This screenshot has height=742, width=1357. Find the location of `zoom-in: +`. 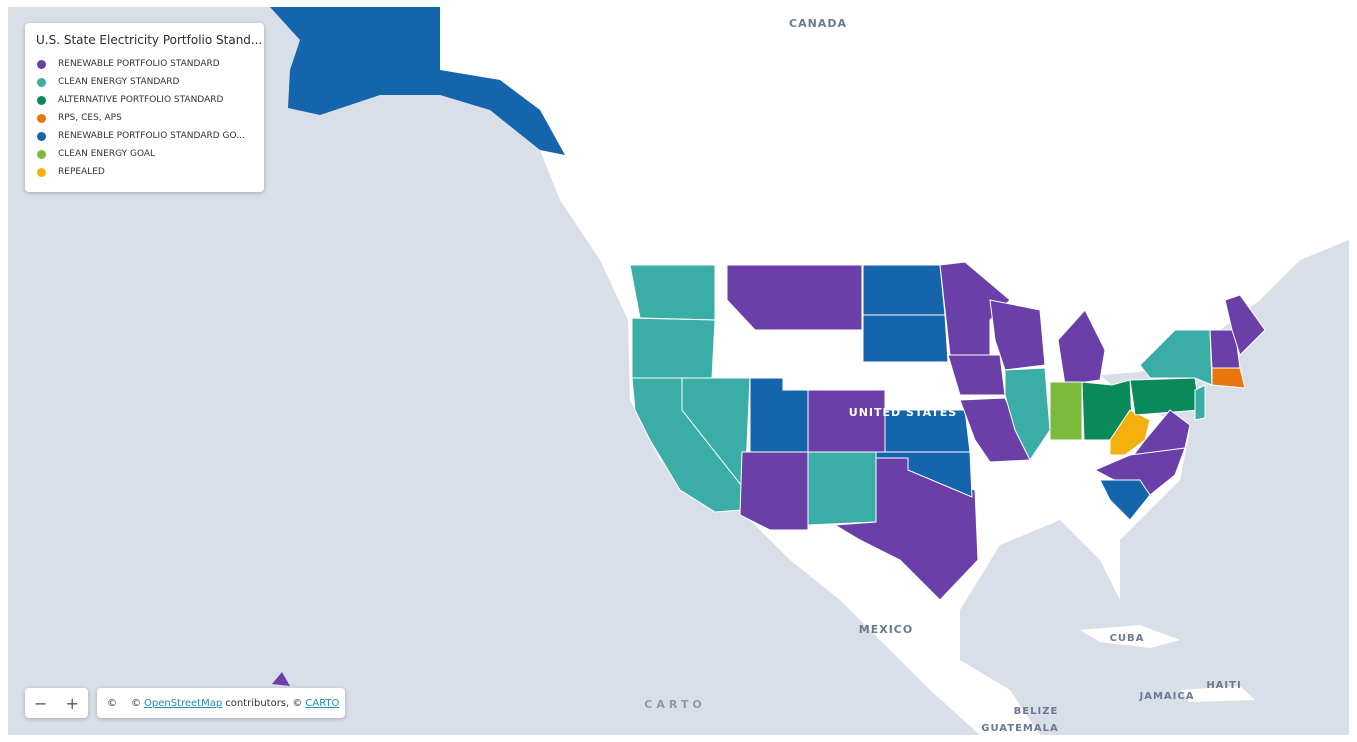

zoom-in: + is located at coordinates (72, 703).